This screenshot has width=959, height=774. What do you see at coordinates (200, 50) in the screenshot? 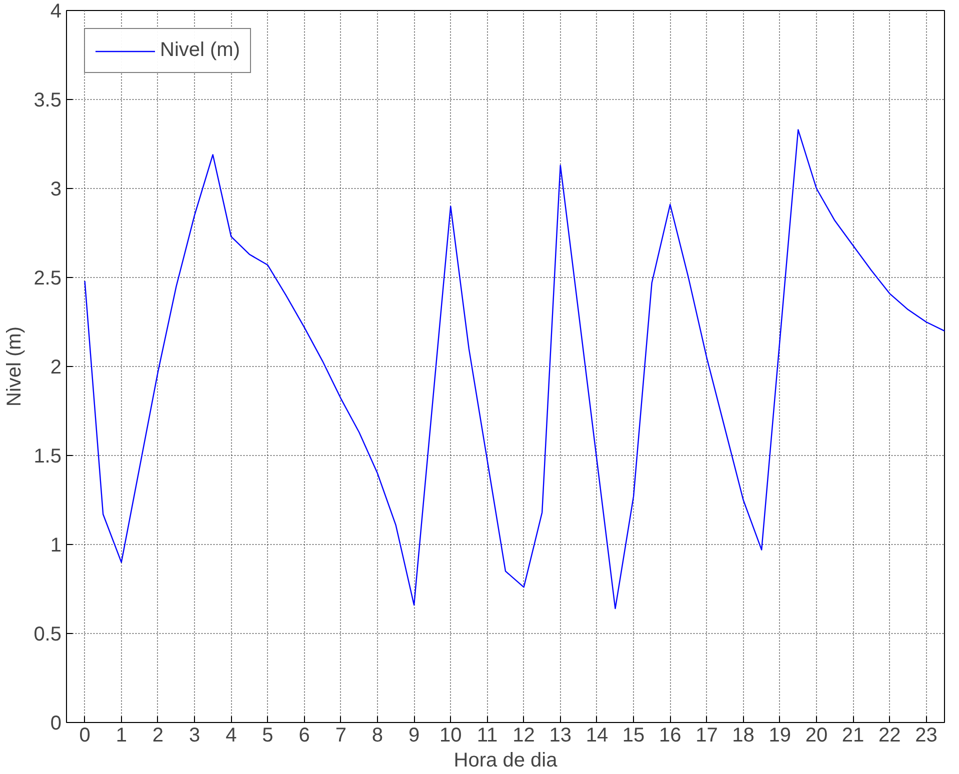
I see `legend-label: Nivel (m)` at bounding box center [200, 50].